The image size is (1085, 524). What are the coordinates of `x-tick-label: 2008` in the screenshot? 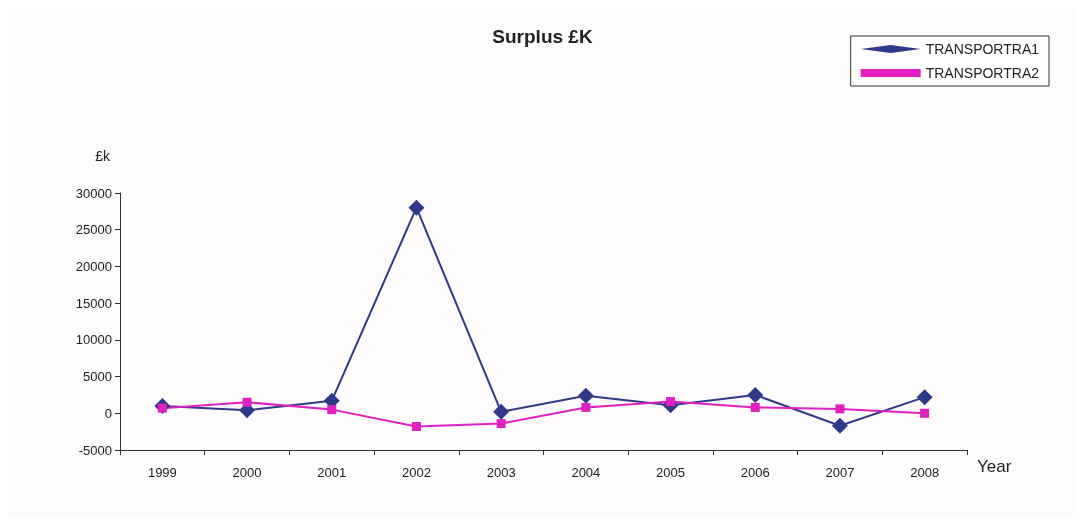 It's located at (925, 472).